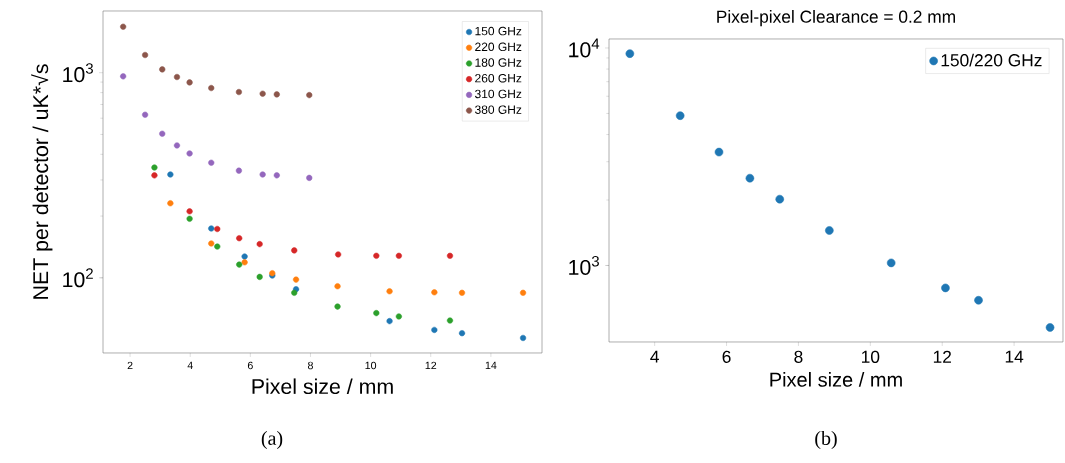 Image resolution: width=1065 pixels, height=463 pixels. What do you see at coordinates (584, 48) in the screenshot?
I see `y-tick-label: 10$^{4}$` at bounding box center [584, 48].